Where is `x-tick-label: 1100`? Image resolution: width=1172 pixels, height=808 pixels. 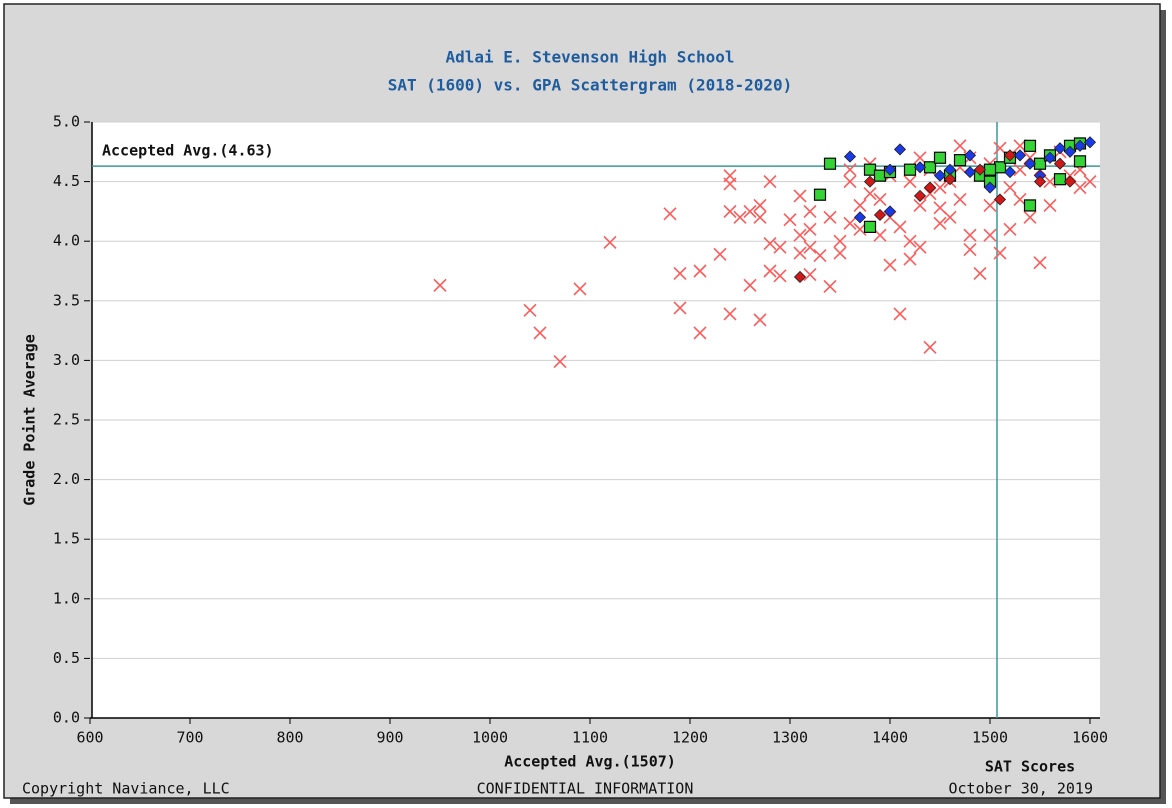
x-tick-label: 1100 is located at coordinates (590, 738).